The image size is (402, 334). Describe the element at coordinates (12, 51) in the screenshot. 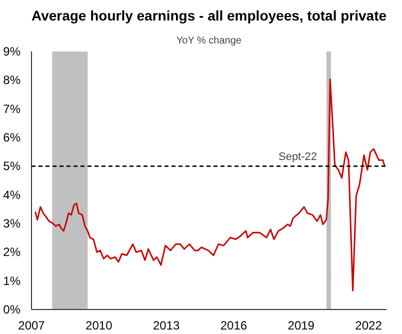

I see `y-tick-label: 9%` at that location.